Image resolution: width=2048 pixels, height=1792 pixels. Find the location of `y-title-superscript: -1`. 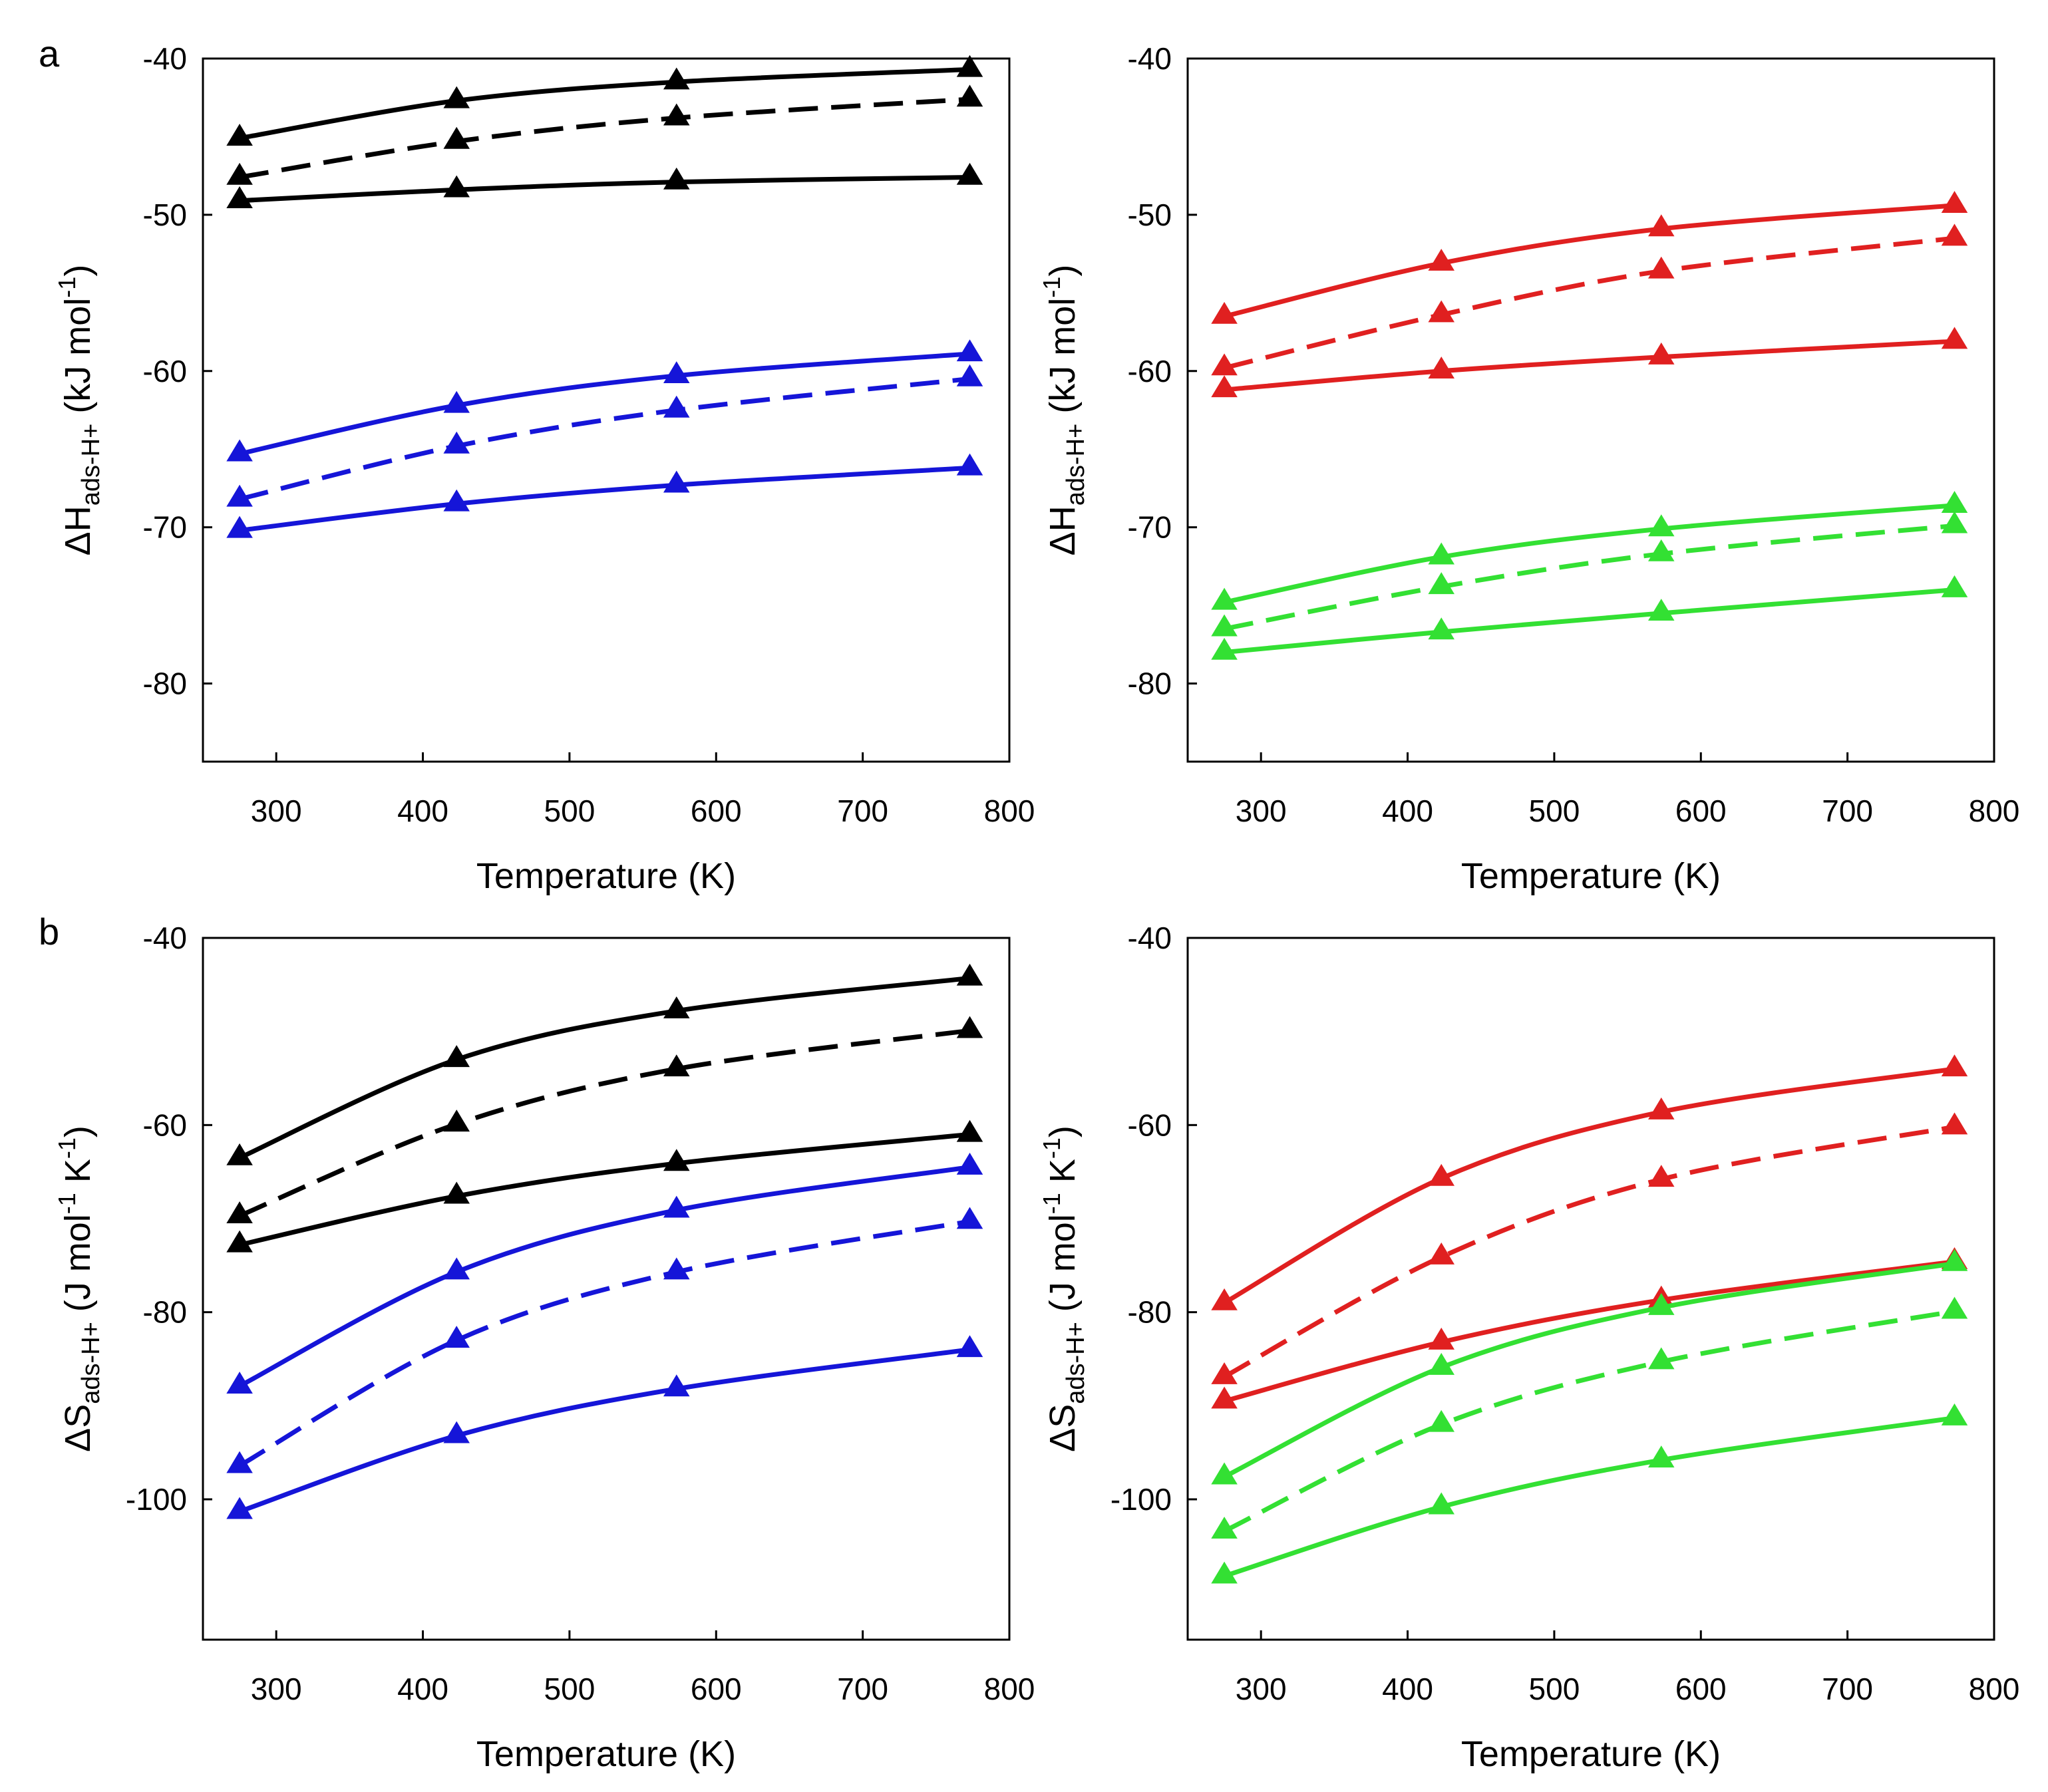

y-title-superscript: -1 is located at coordinates (1051, 1148).